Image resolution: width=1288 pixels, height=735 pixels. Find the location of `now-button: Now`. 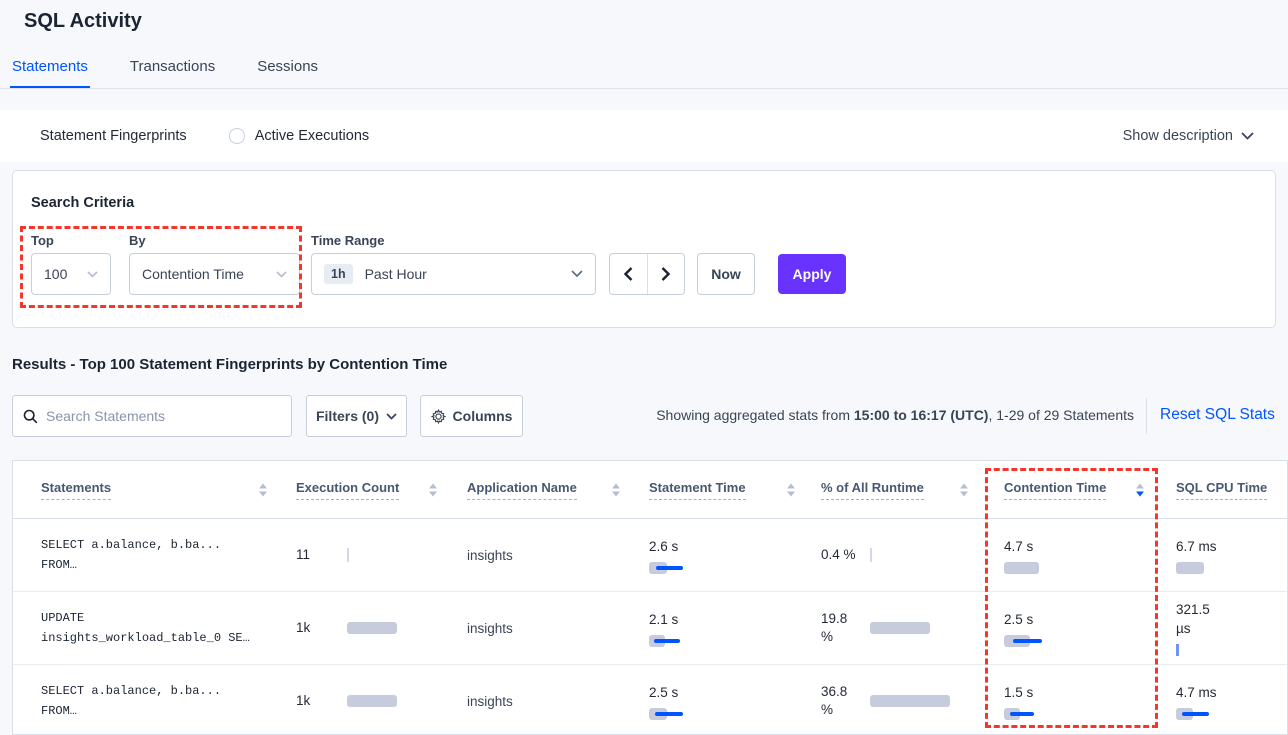

now-button: Now is located at coordinates (726, 274).